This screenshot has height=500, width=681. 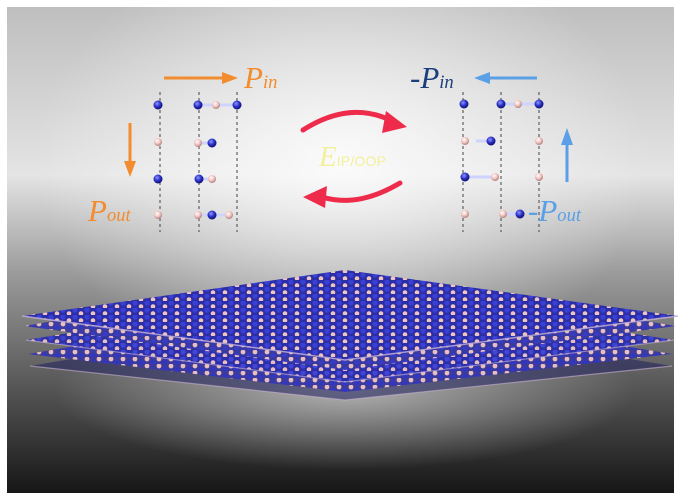 I want to click on neg-p-out-subscript: out, so click(x=569, y=215).